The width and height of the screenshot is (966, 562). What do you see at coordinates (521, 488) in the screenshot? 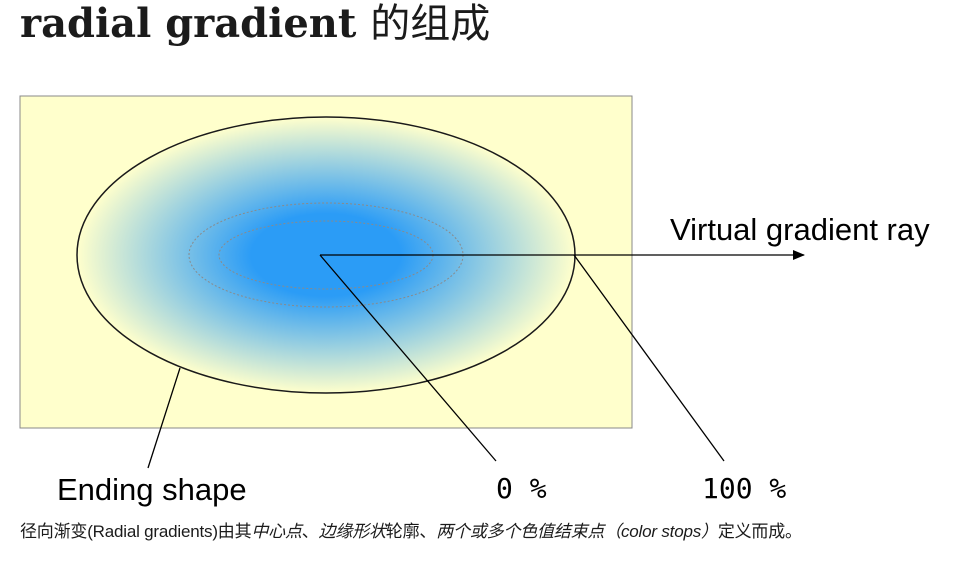
I see `zero-percent-label: 0 %` at bounding box center [521, 488].